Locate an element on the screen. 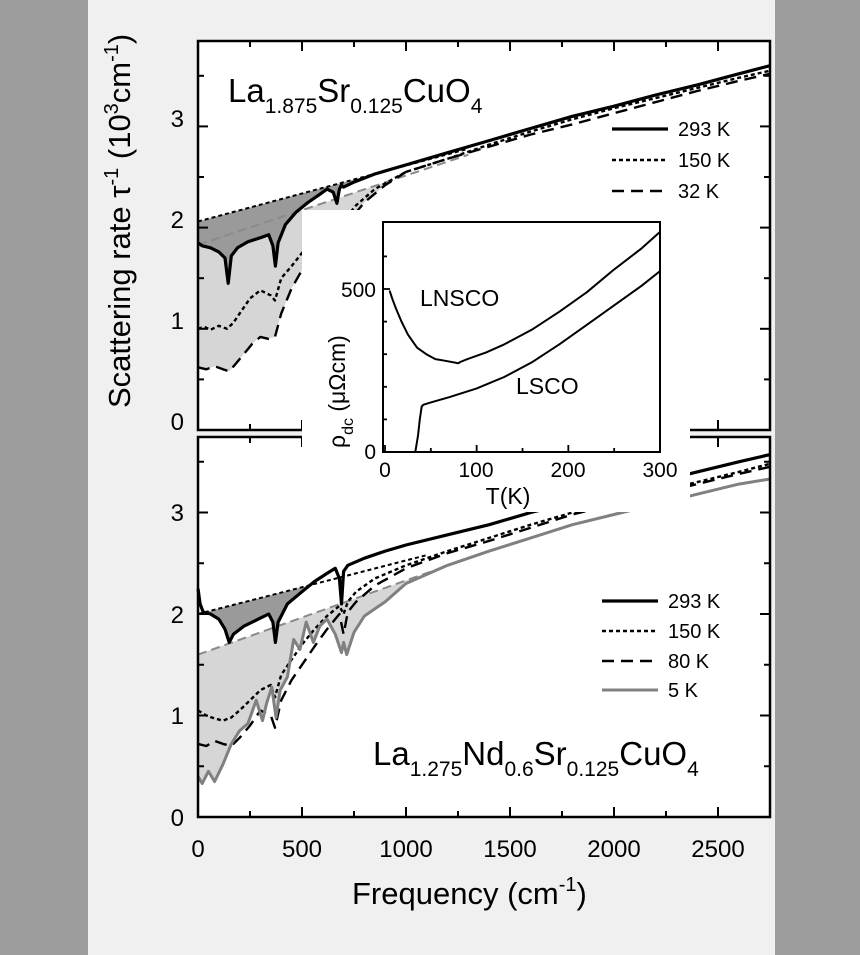 Image resolution: width=860 pixels, height=955 pixels. inset-x-tick-labels: 0 100 200 300 is located at coordinates (528, 470).